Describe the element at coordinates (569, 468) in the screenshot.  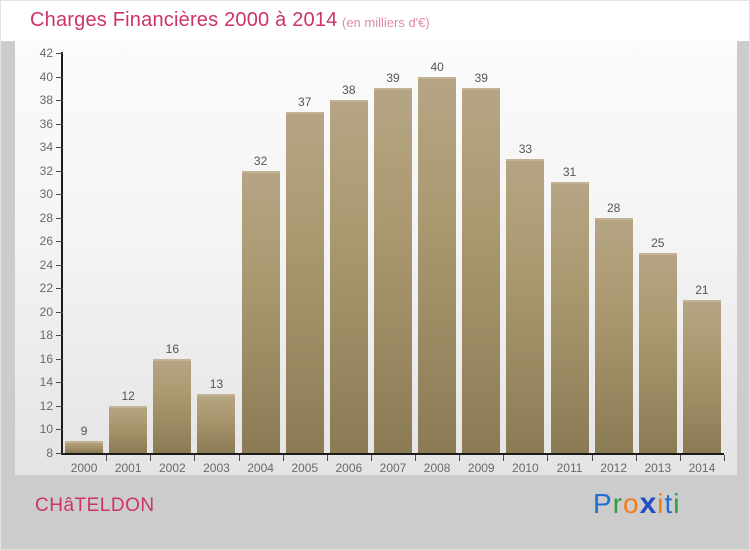
I see `x-axis-label: 2011` at that location.